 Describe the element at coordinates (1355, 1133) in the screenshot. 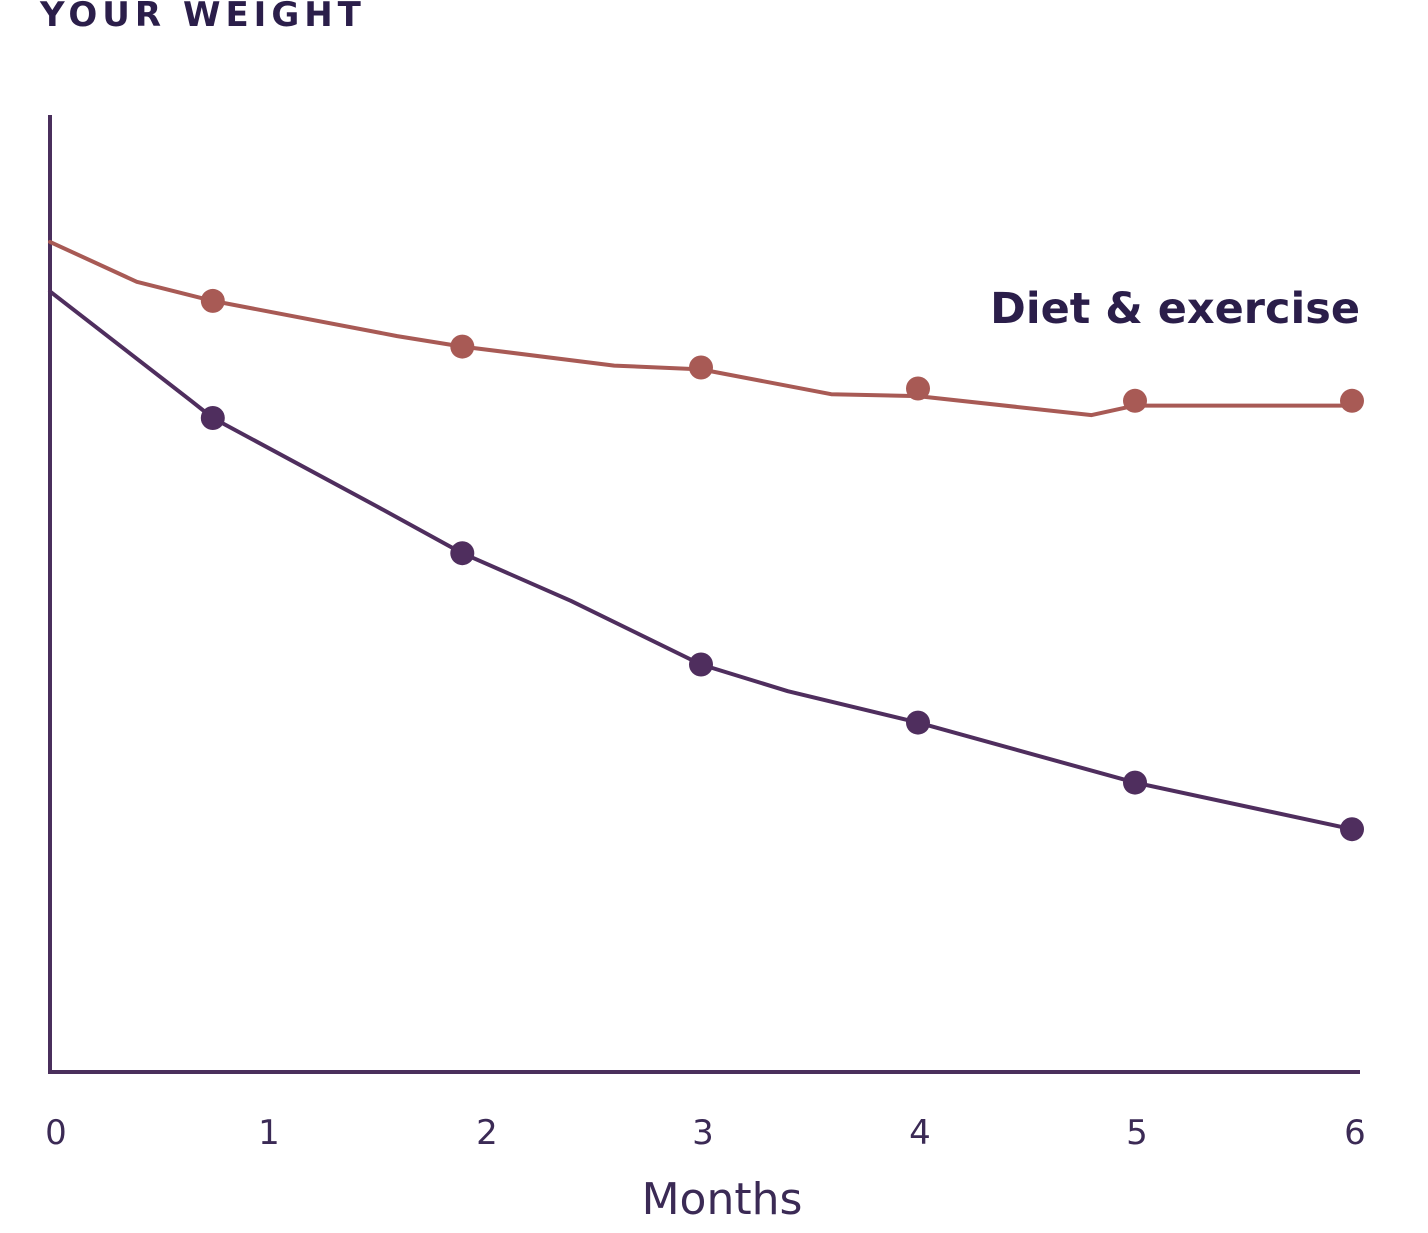

I see `x-tick-label-6: 6` at that location.